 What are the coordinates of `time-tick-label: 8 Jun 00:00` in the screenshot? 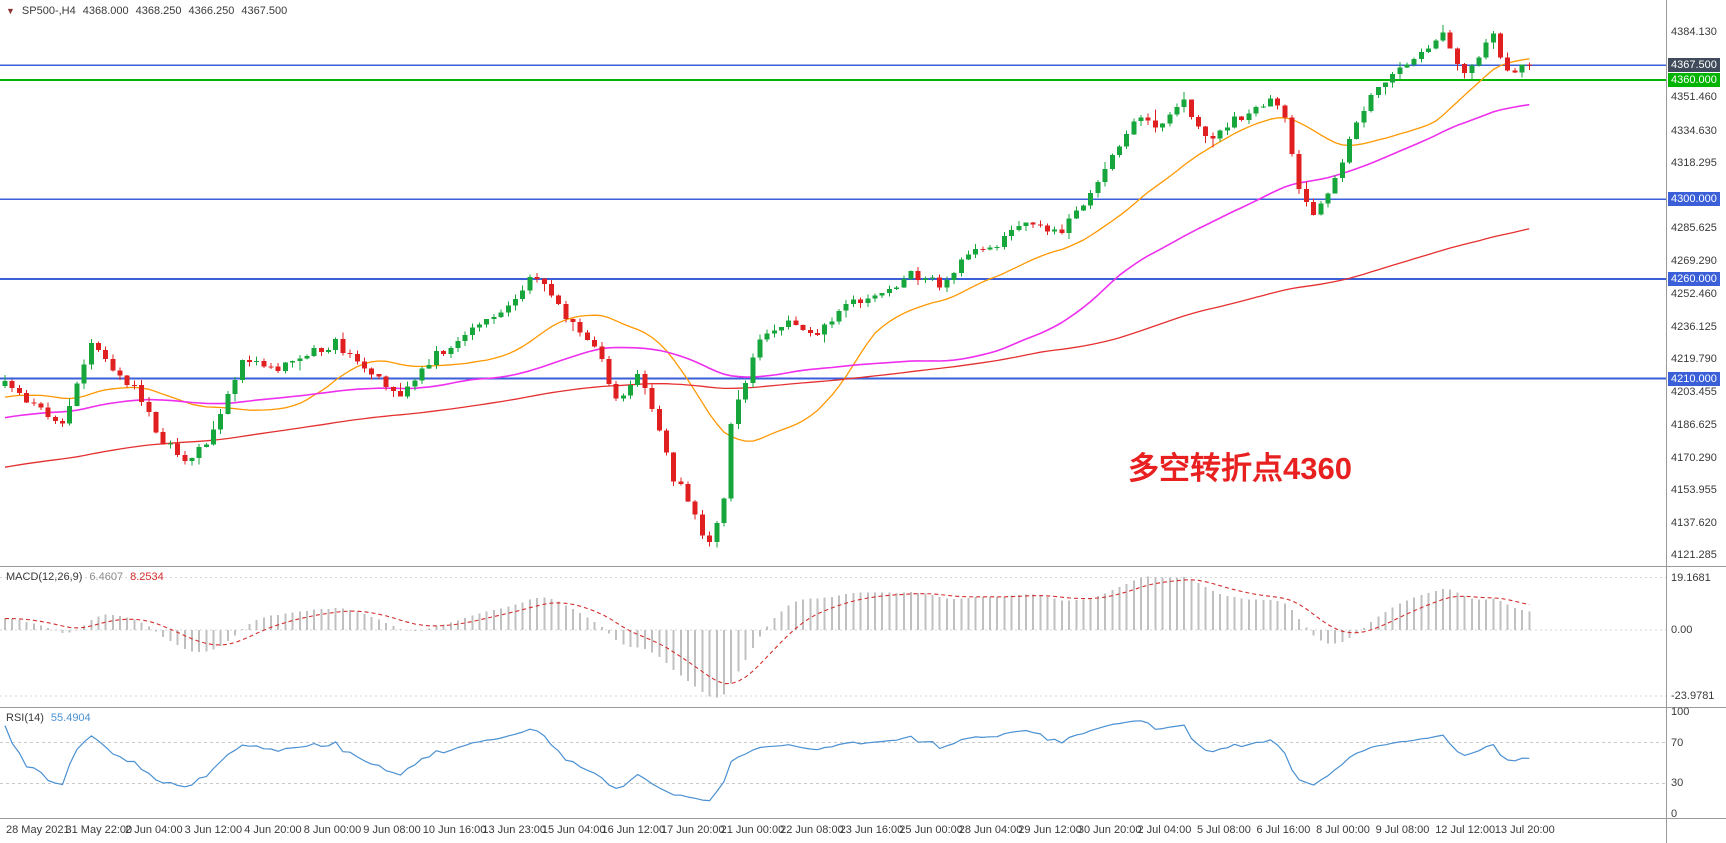 It's located at (332, 830).